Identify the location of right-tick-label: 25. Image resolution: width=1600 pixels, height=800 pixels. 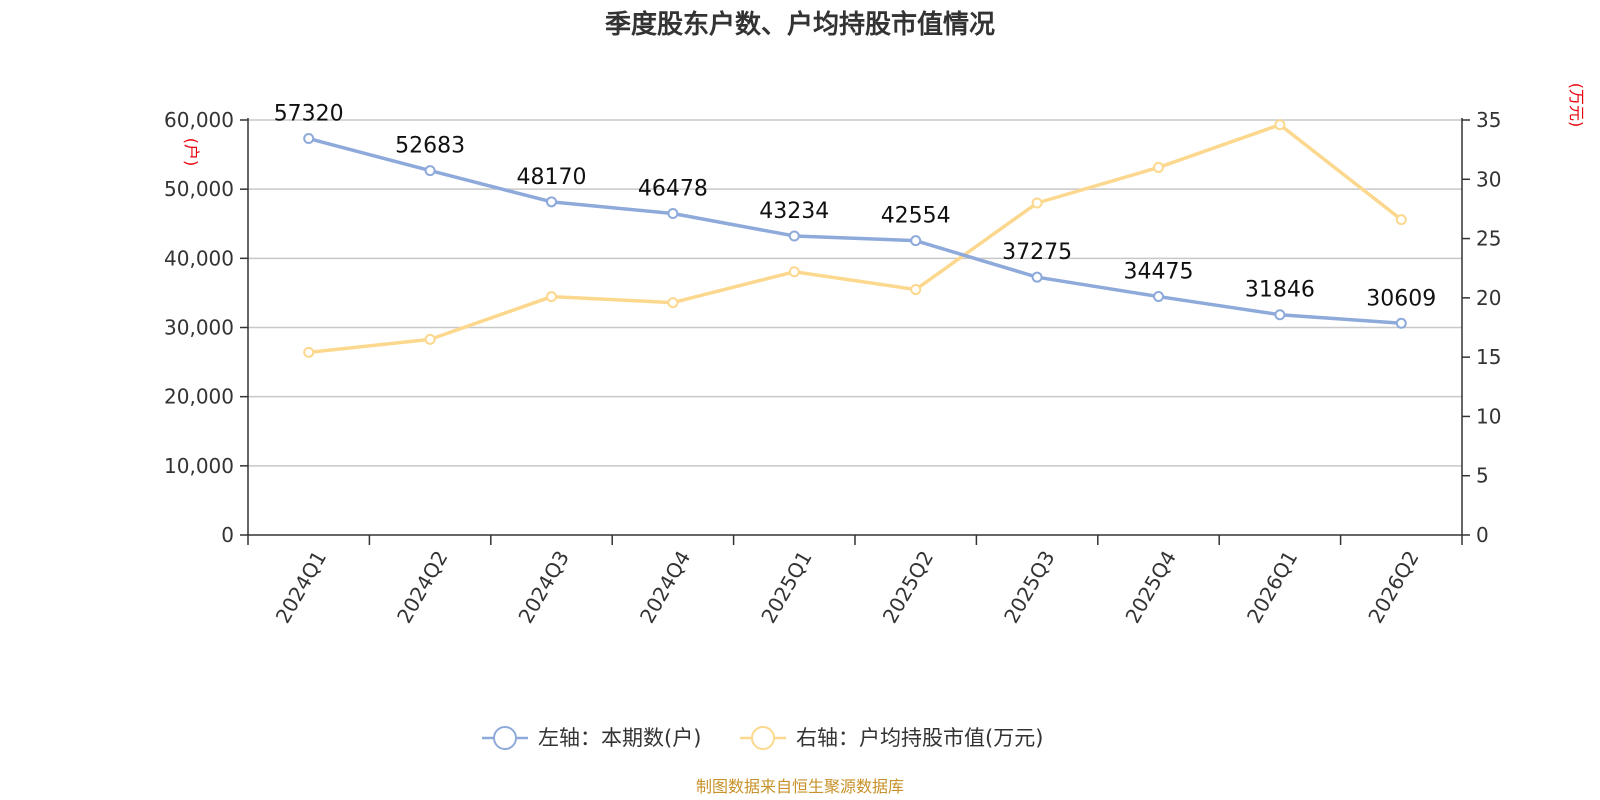
(1488, 239).